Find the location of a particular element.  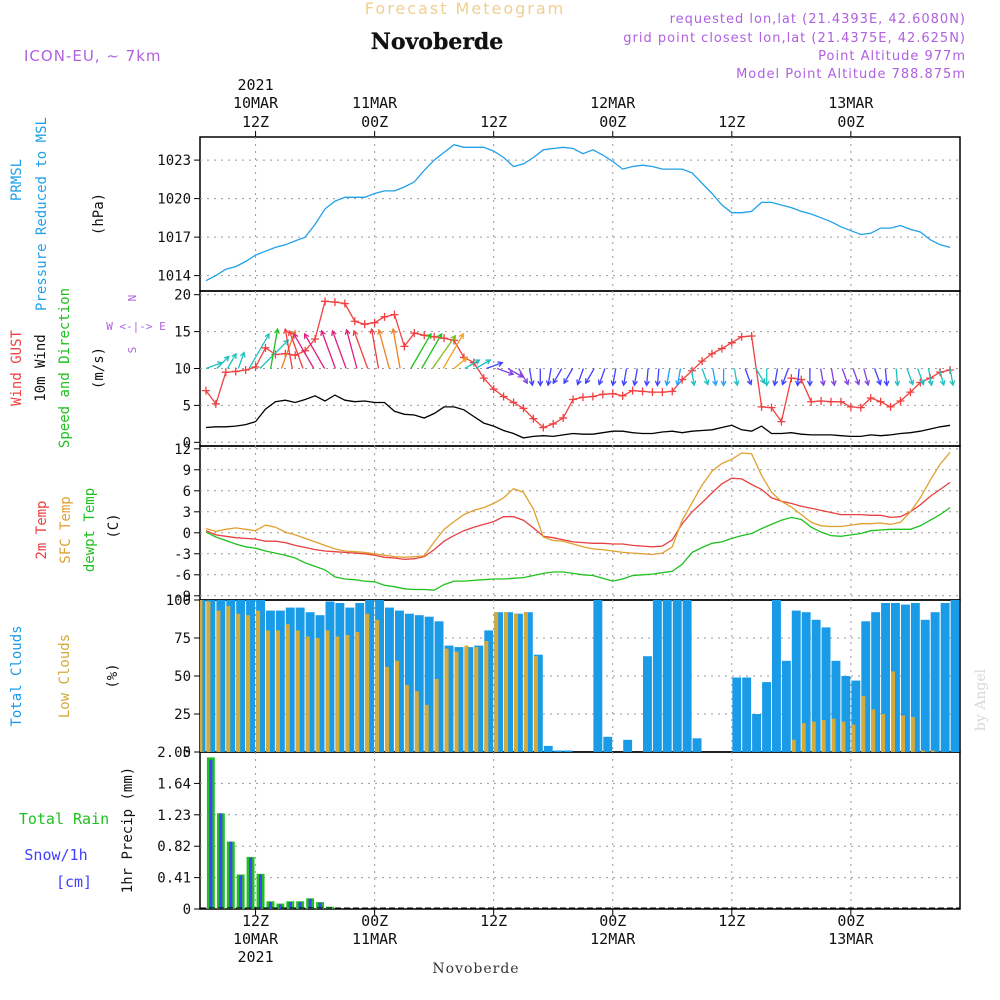

y-tick-label: 1.23 is located at coordinates (174, 816).